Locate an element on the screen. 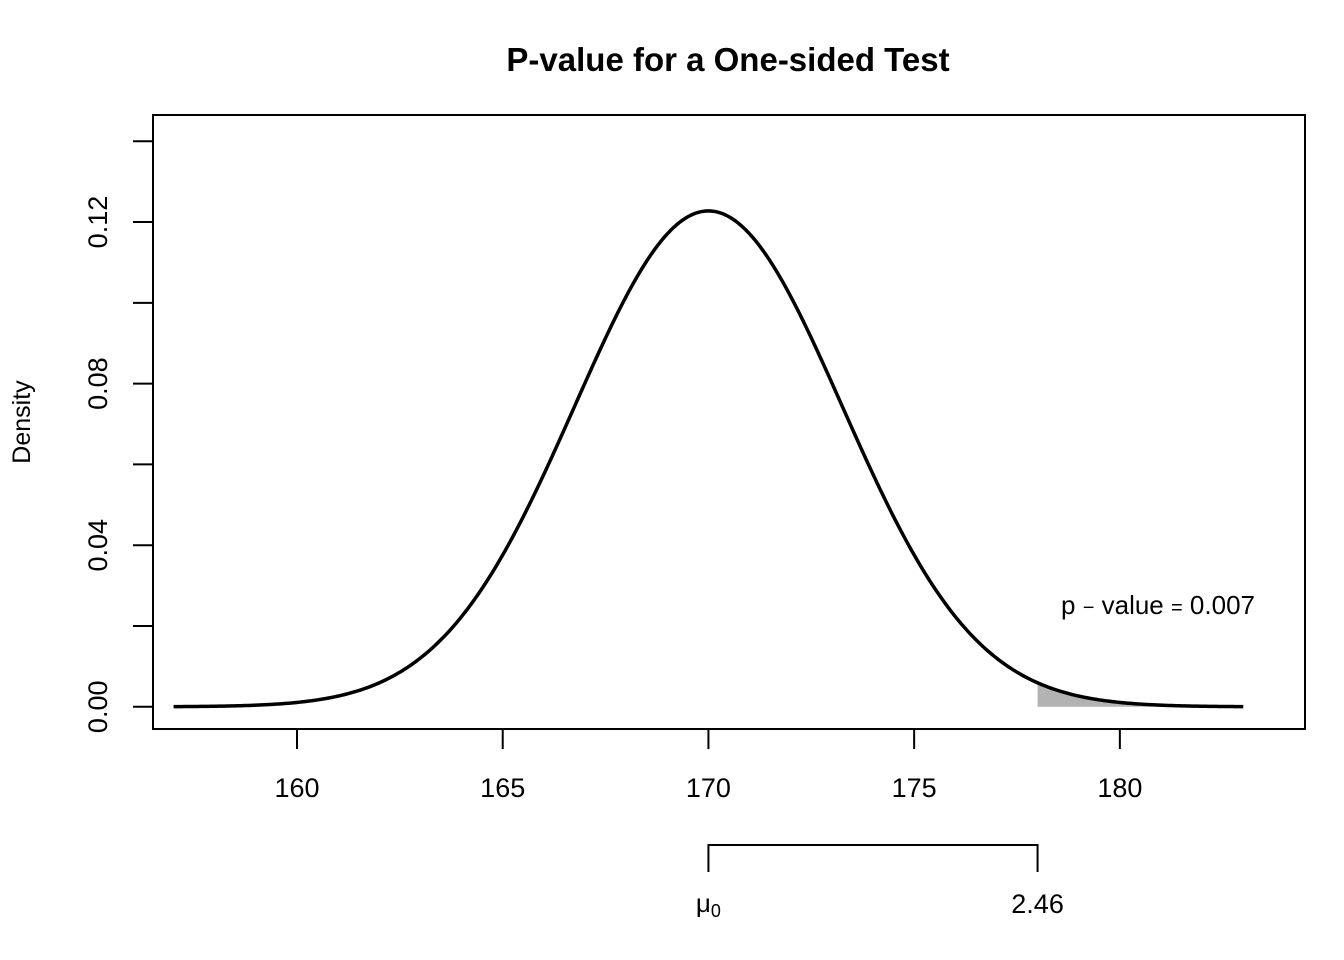  x-tick-label: 175 is located at coordinates (914, 788).